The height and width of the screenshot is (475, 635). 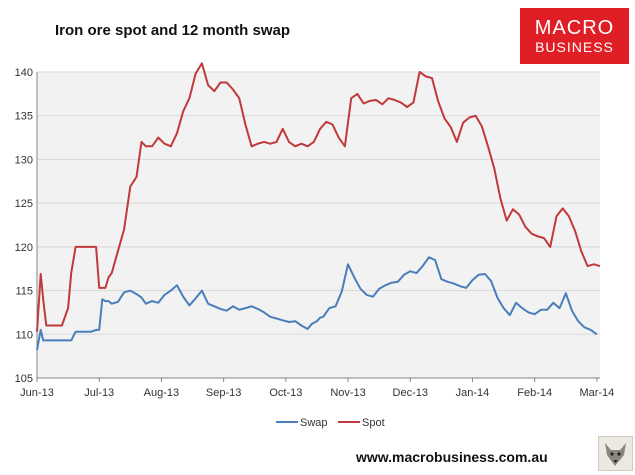 I want to click on legend: Swap Spot, so click(x=330, y=423).